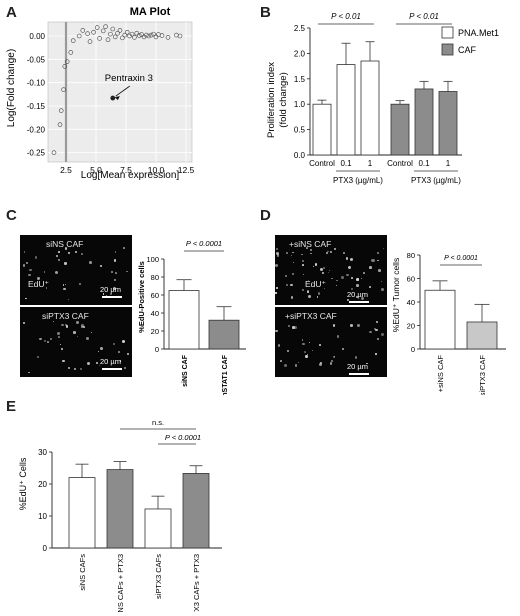  Describe the element at coordinates (482, 375) in the screenshot. I see `x-tick-label: +siPTX3 CAF` at that location.